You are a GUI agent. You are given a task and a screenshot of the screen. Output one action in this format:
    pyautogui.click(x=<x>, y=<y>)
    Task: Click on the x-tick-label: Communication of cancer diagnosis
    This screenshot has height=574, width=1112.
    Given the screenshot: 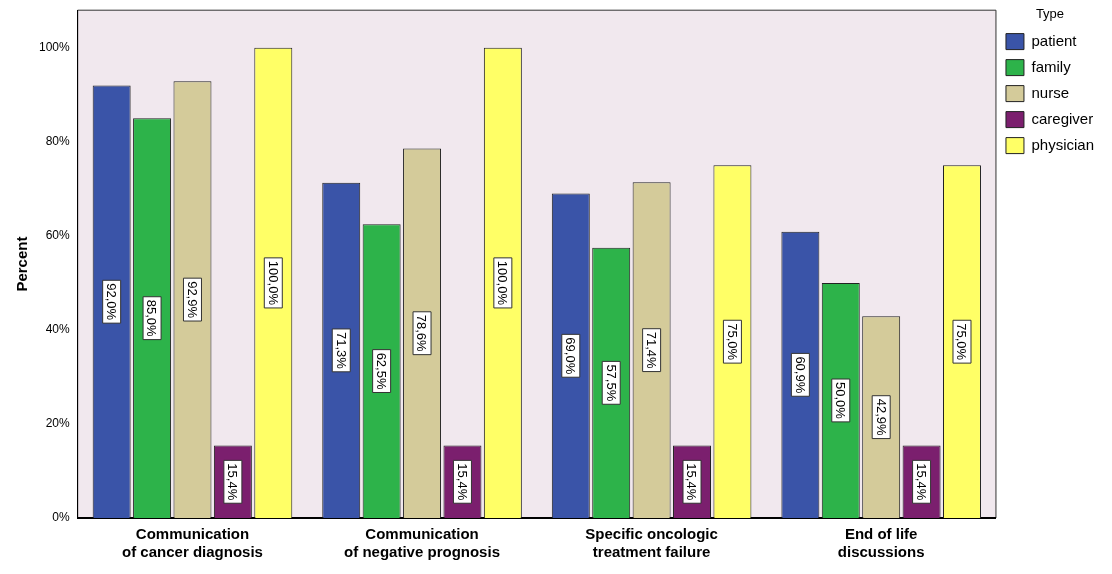 What is the action you would take?
    pyautogui.click(x=192, y=543)
    